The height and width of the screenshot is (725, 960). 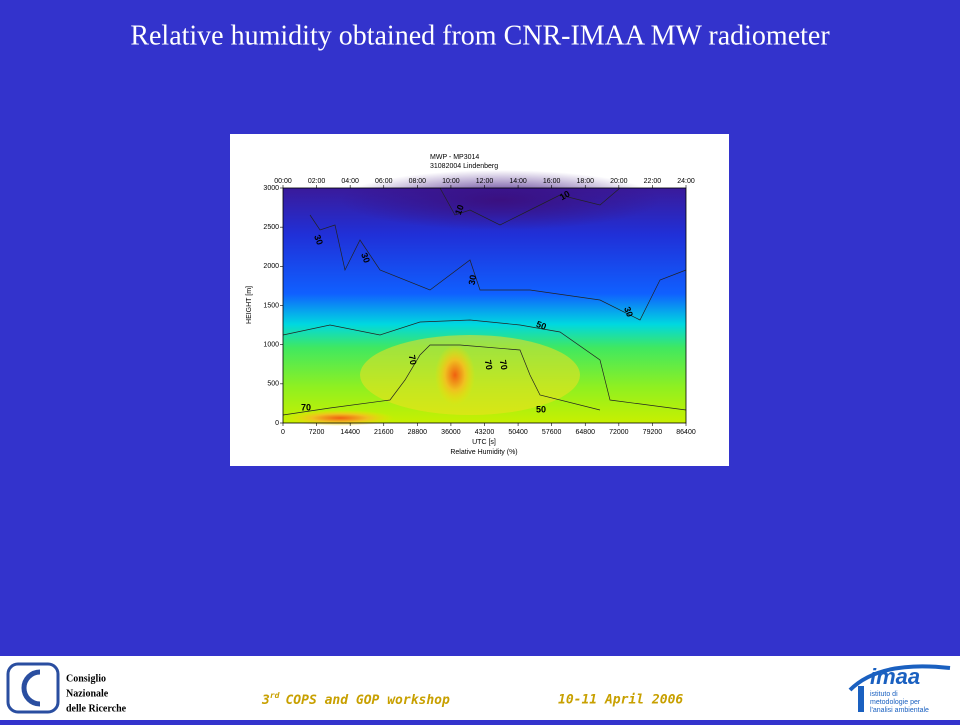 What do you see at coordinates (283, 432) in the screenshot?
I see `x-tick-label: 0` at bounding box center [283, 432].